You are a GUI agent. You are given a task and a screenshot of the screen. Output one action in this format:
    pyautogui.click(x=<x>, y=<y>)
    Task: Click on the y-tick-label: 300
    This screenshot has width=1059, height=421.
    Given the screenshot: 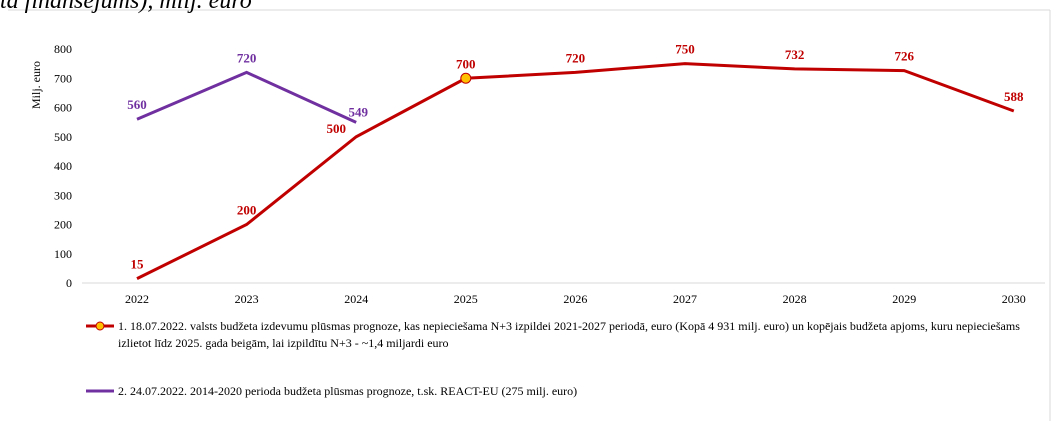 What is the action you would take?
    pyautogui.click(x=63, y=195)
    